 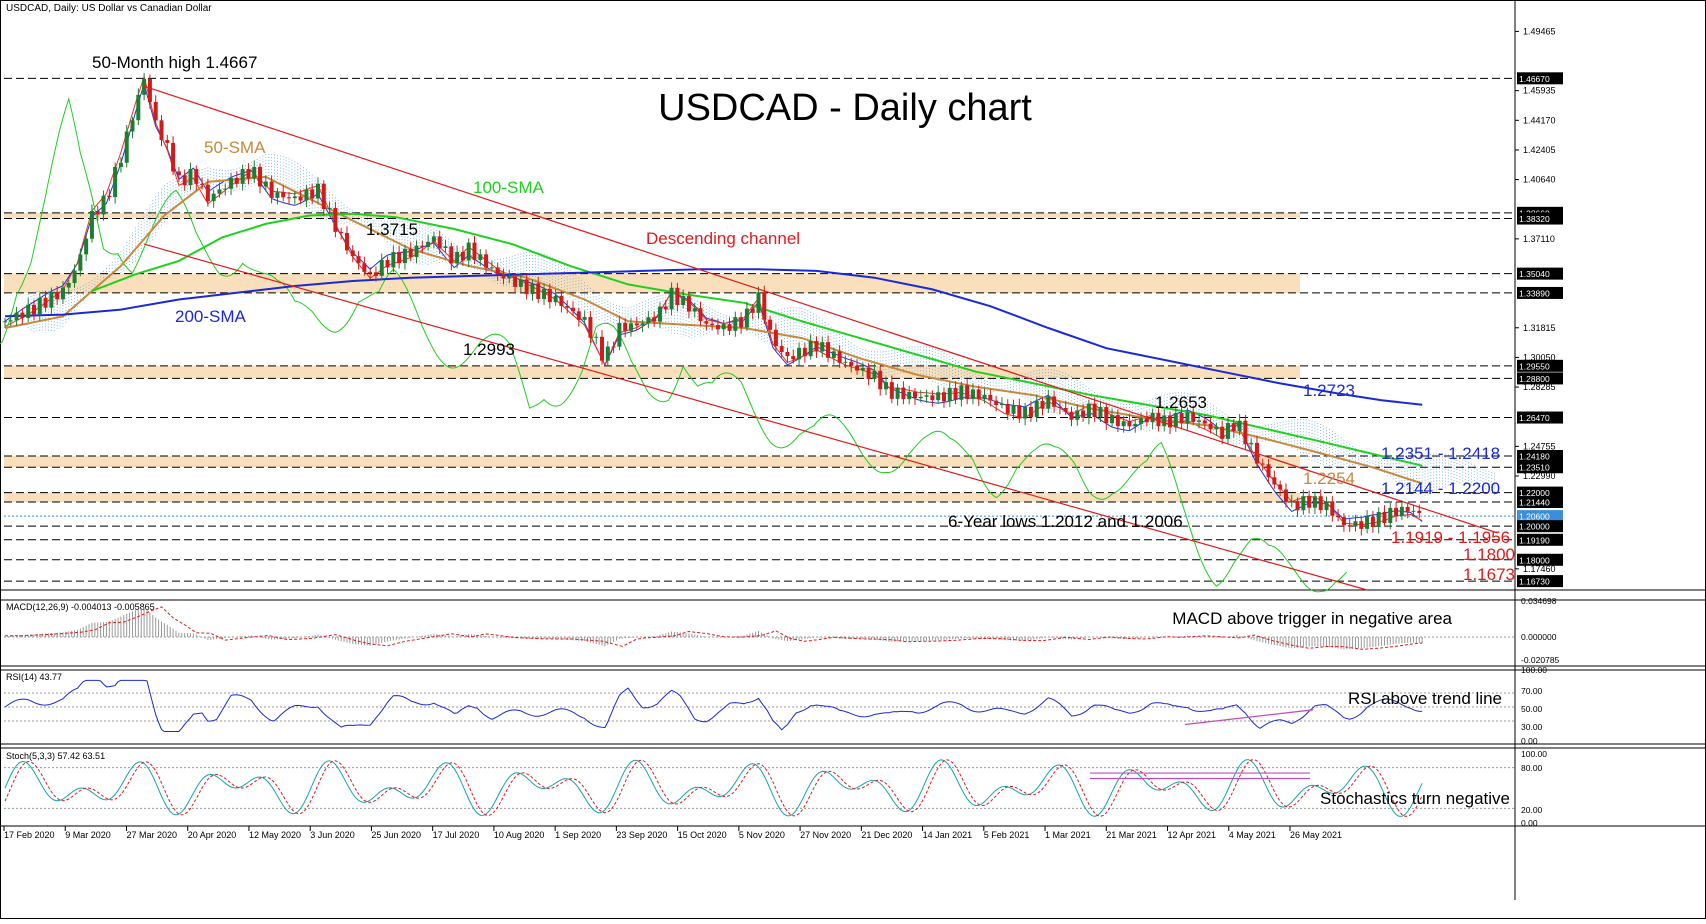 I want to click on x-tick-label: 27 Nov 2020, so click(x=825, y=835).